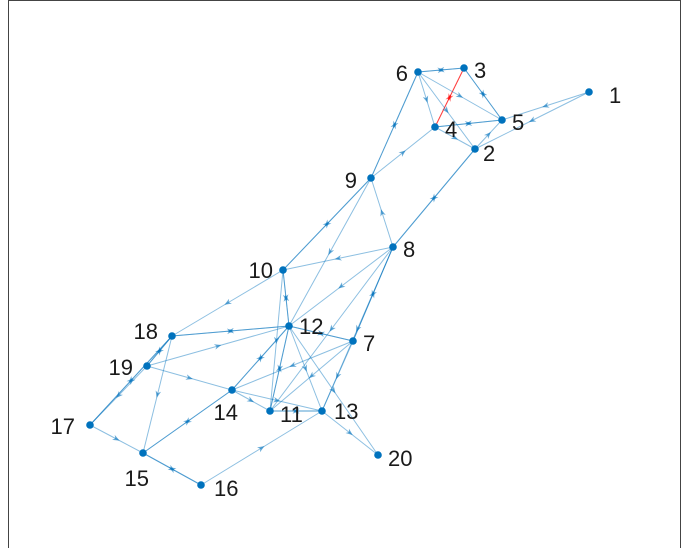  I want to click on node-label: 4, so click(451, 129).